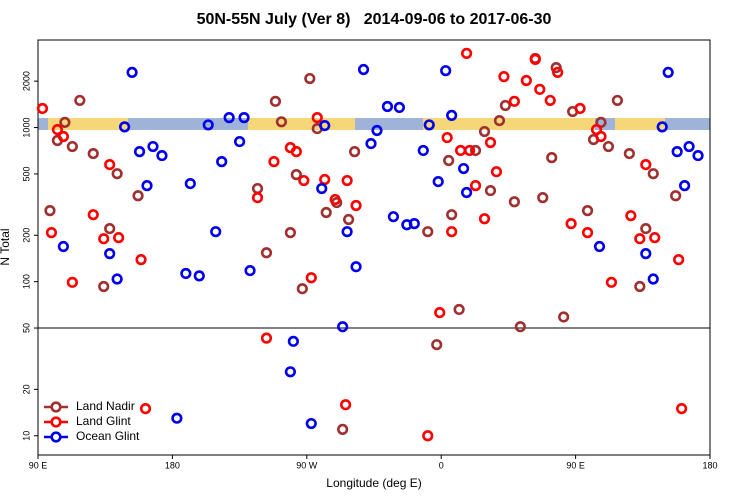 The image size is (750, 500). What do you see at coordinates (26, 235) in the screenshot?
I see `y-tick-label: 200` at bounding box center [26, 235].